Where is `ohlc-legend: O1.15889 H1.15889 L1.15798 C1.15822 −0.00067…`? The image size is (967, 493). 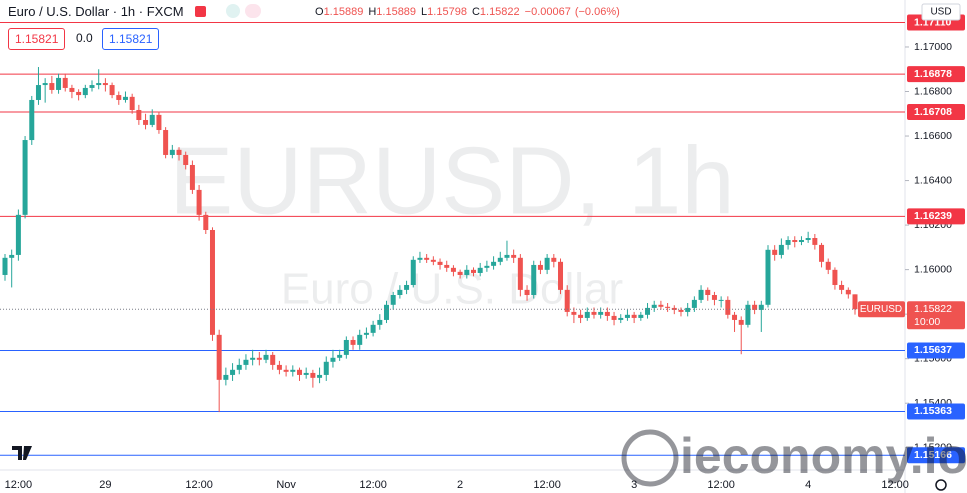 ohlc-legend: O1.15889 H1.15889 L1.15798 C1.15822 −0.00067… is located at coordinates (467, 12).